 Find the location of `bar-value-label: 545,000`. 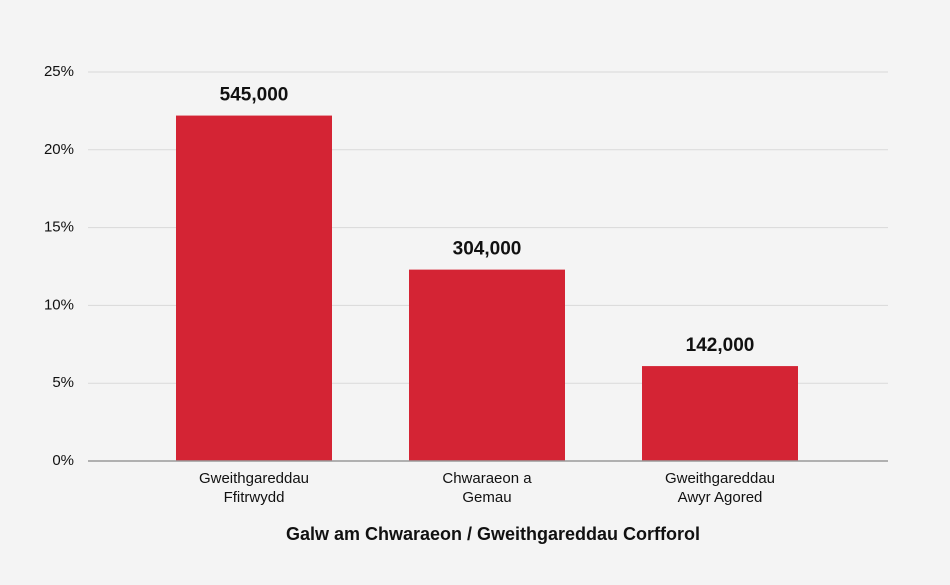

bar-value-label: 545,000 is located at coordinates (254, 95).